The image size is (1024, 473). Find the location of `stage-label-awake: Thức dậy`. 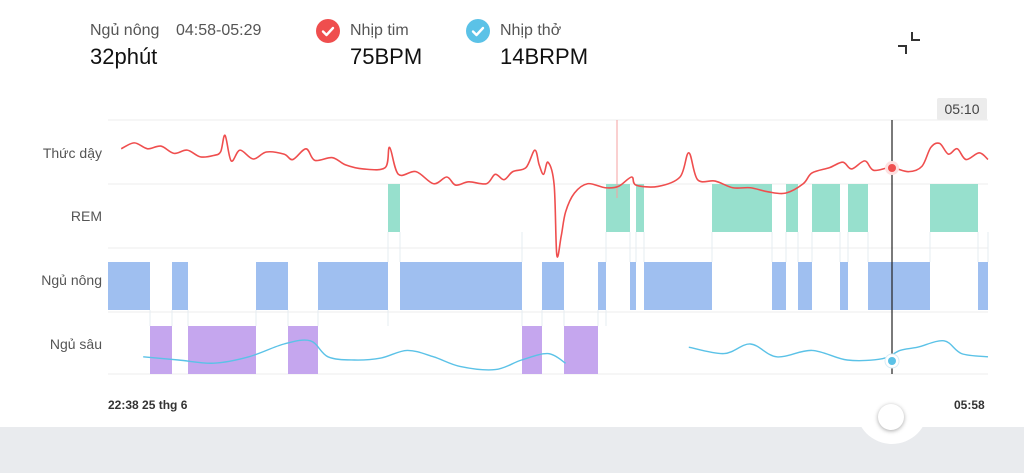

stage-label-awake: Thức dậy is located at coordinates (72, 153).